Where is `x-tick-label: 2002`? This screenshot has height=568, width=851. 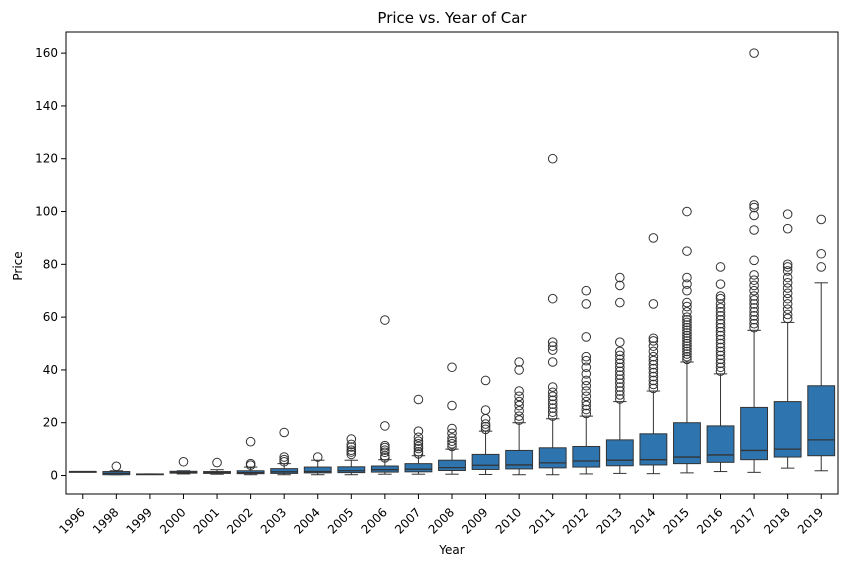 x-tick-label: 2002 is located at coordinates (239, 520).